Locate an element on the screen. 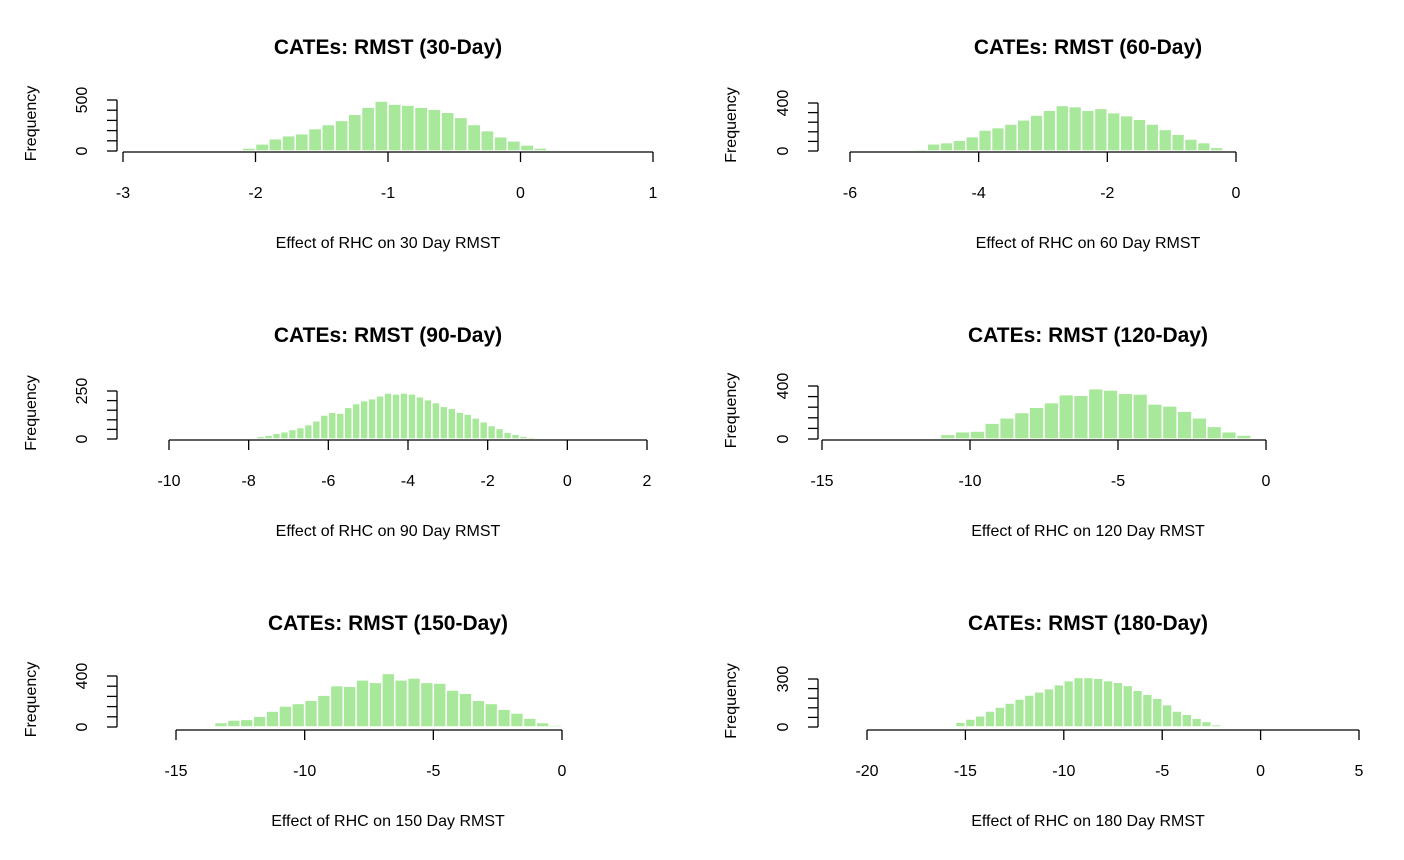 This screenshot has height=860, width=1404. x-tick-label: -1 is located at coordinates (388, 193).